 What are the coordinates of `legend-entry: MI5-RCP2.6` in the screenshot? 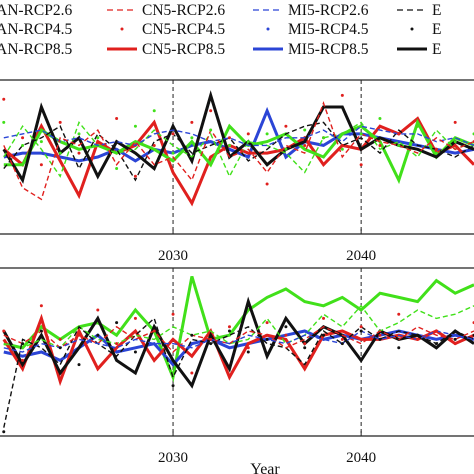 It's located at (311, 10).